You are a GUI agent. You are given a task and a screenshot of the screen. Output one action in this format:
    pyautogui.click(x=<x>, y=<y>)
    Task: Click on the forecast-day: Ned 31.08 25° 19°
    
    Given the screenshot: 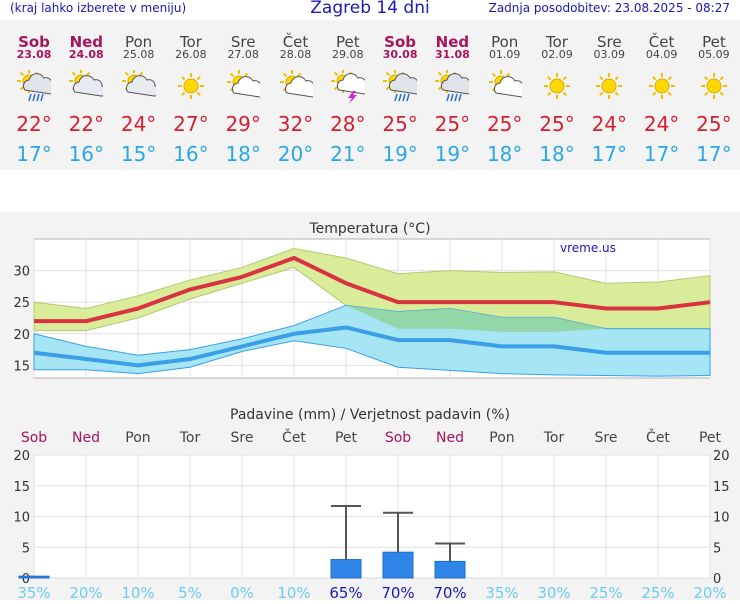 What is the action you would take?
    pyautogui.click(x=452, y=95)
    